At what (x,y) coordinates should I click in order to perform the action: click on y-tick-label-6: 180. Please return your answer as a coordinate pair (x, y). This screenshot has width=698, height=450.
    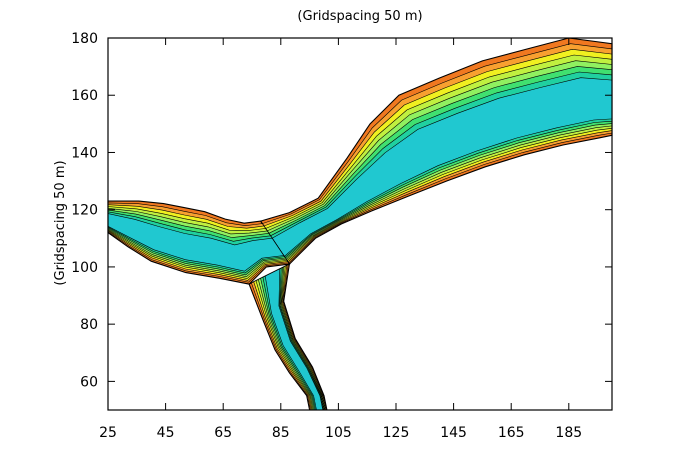
    Looking at the image, I should click on (84, 39).